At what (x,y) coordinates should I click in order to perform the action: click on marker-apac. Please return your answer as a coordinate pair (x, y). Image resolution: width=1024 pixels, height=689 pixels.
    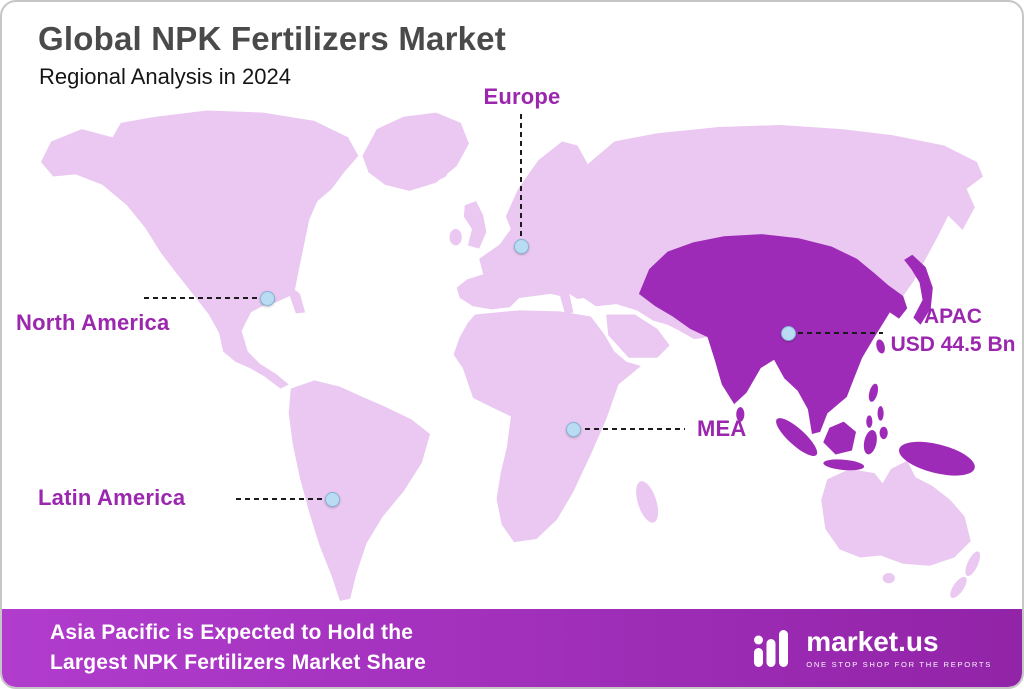
    Looking at the image, I should click on (788, 333).